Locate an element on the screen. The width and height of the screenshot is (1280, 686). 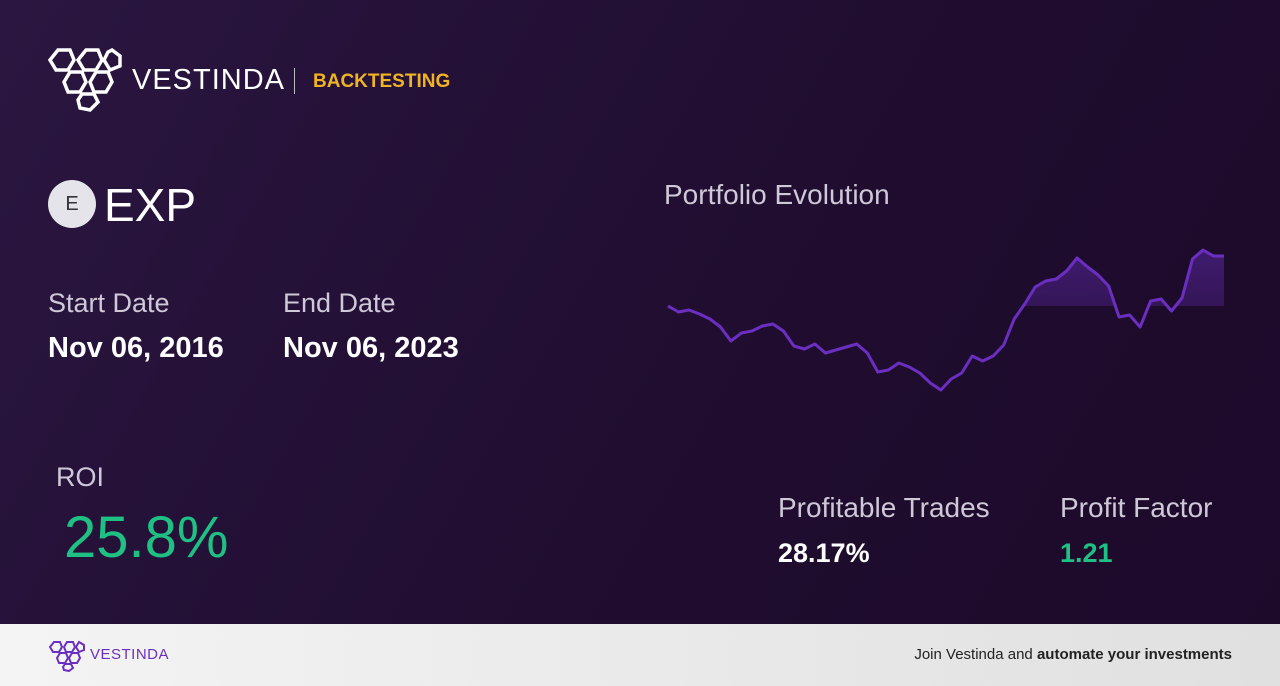
end-label: End Date is located at coordinates (339, 303).